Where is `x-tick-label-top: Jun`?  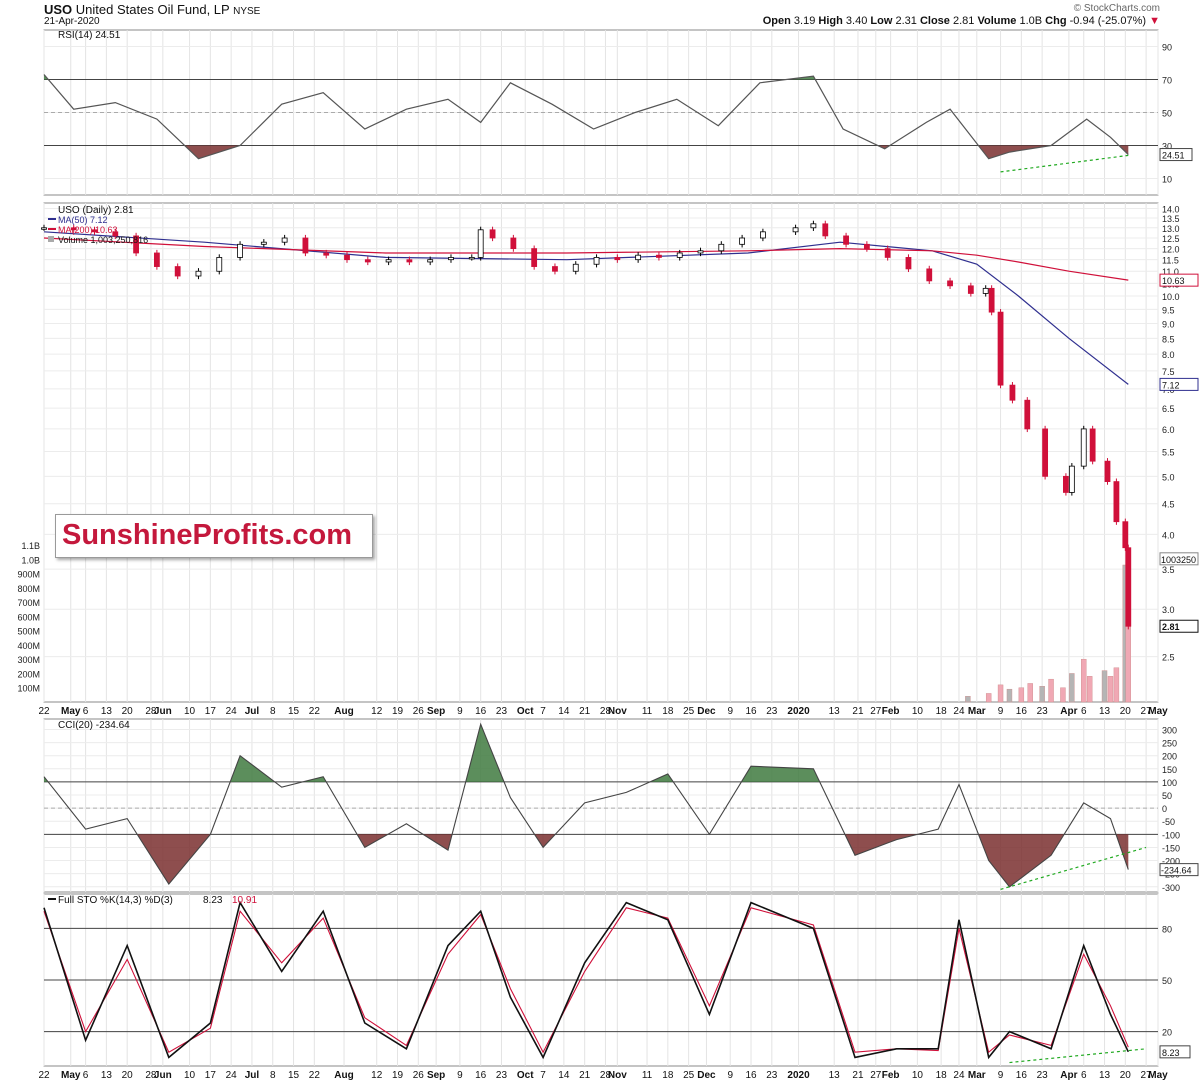 x-tick-label-top: Jun is located at coordinates (163, 711).